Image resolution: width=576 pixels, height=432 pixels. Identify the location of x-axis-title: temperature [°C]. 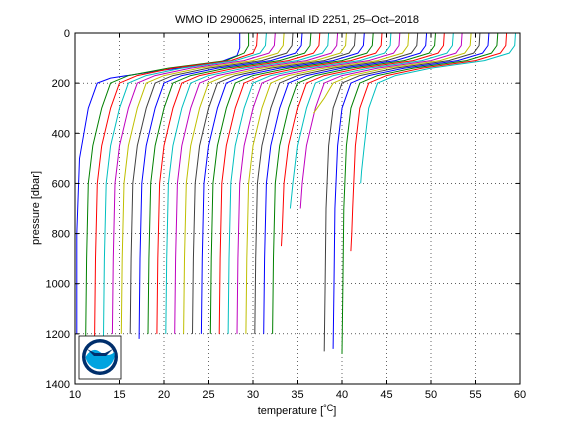
(297, 410).